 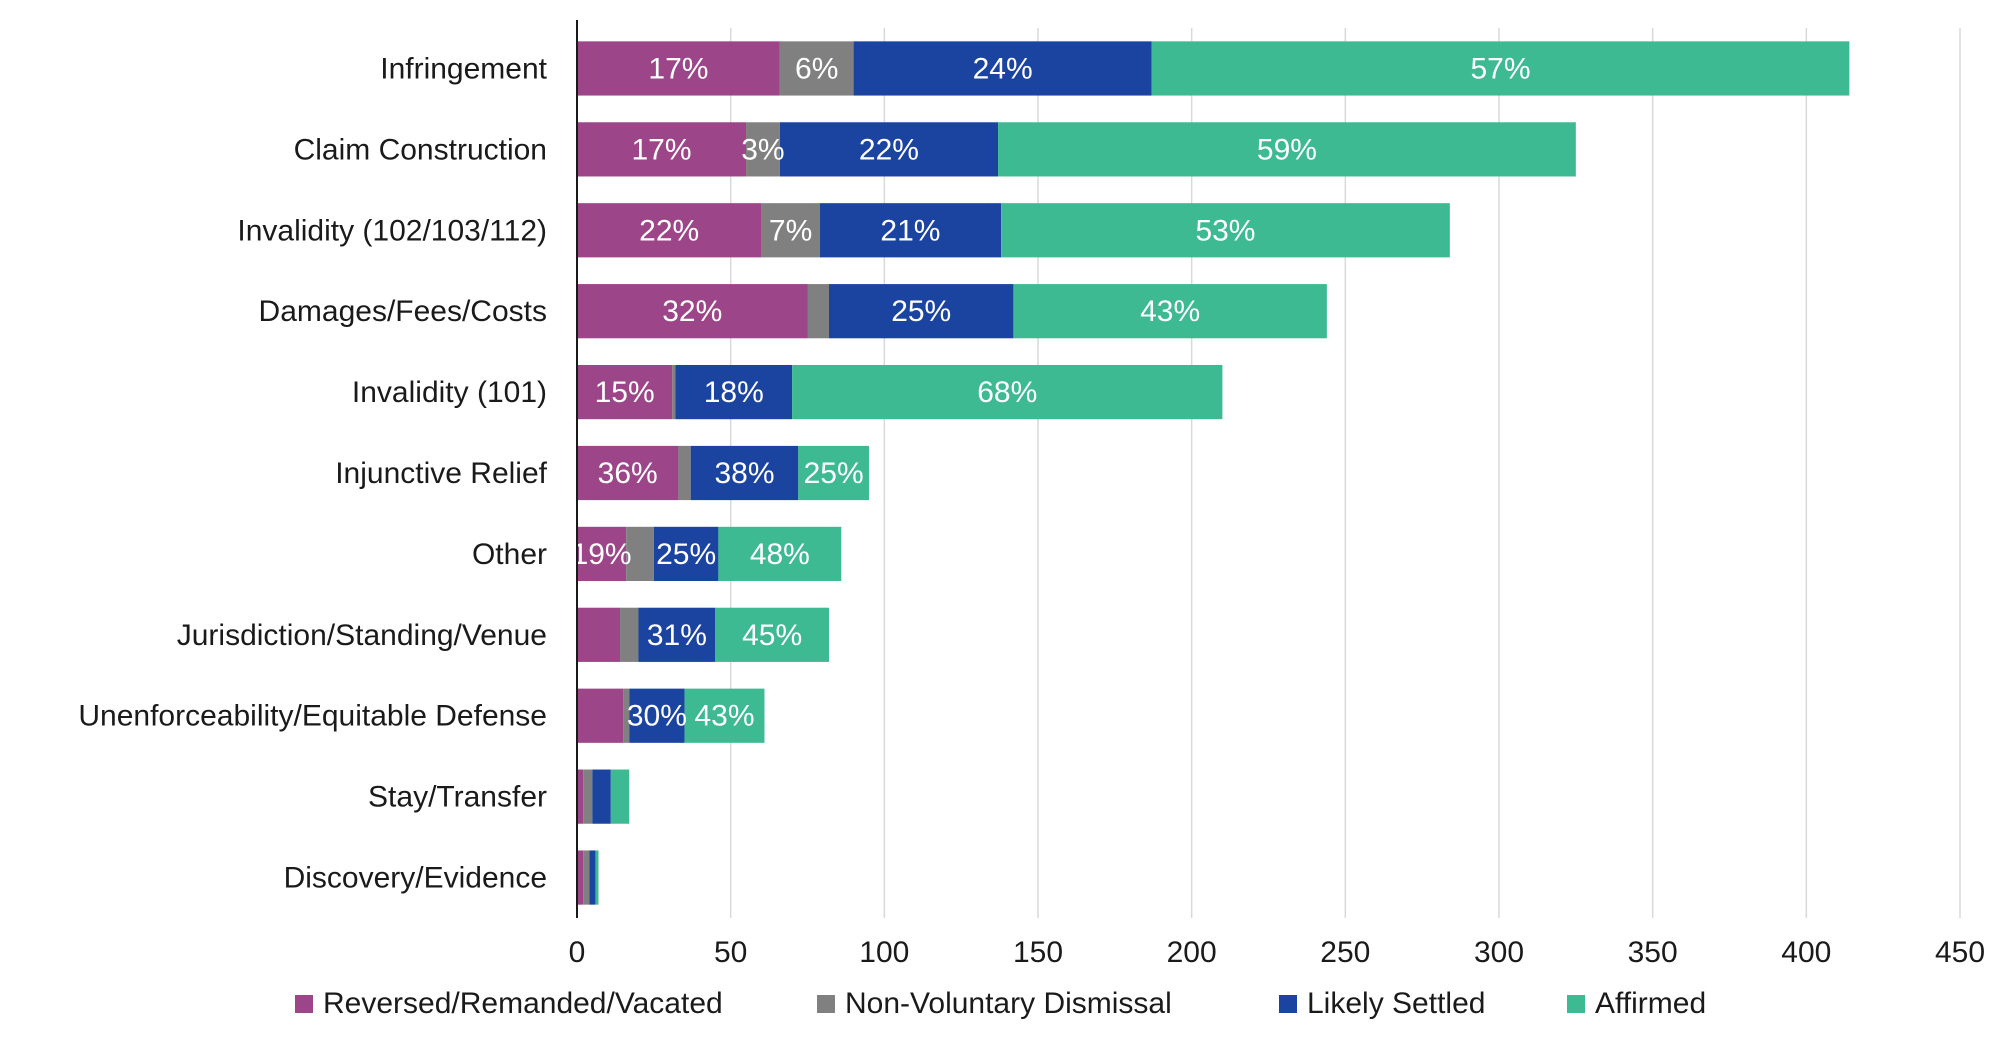 What do you see at coordinates (692, 311) in the screenshot?
I see `data-label: 32%` at bounding box center [692, 311].